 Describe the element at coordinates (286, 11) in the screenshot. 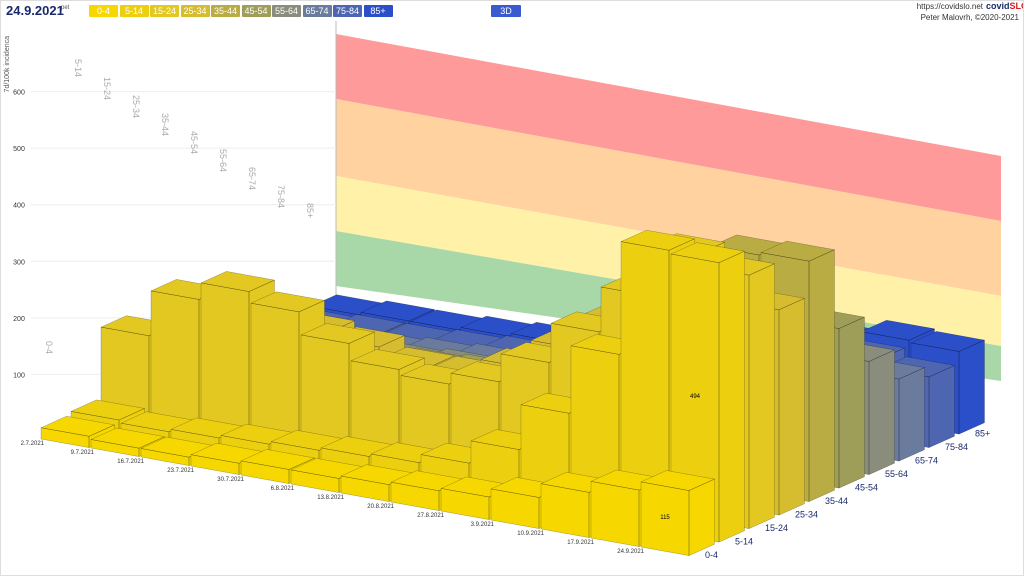

I see `legend-entry: 55-64` at that location.